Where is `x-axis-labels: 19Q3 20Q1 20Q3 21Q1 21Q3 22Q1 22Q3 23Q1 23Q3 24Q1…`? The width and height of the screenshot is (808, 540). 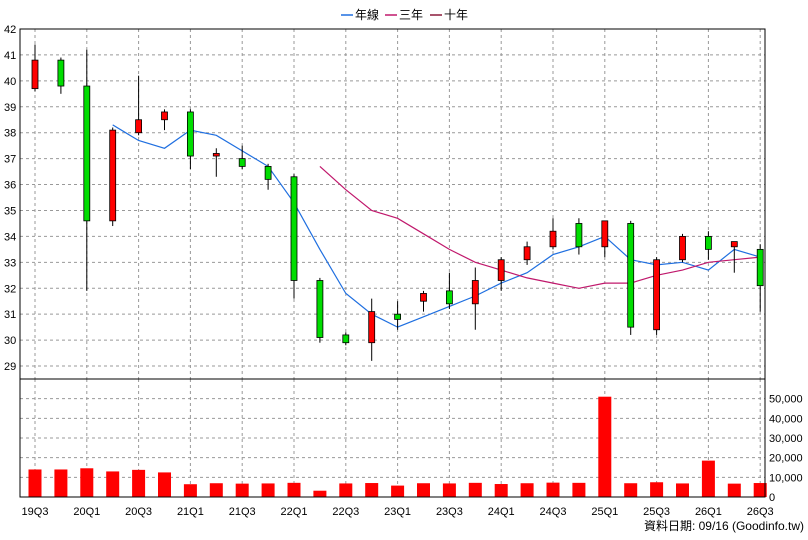 x-axis-labels: 19Q3 20Q1 20Q3 21Q1 21Q3 22Q1 22Q3 23Q1 23Q3 24Q1… is located at coordinates (398, 512).